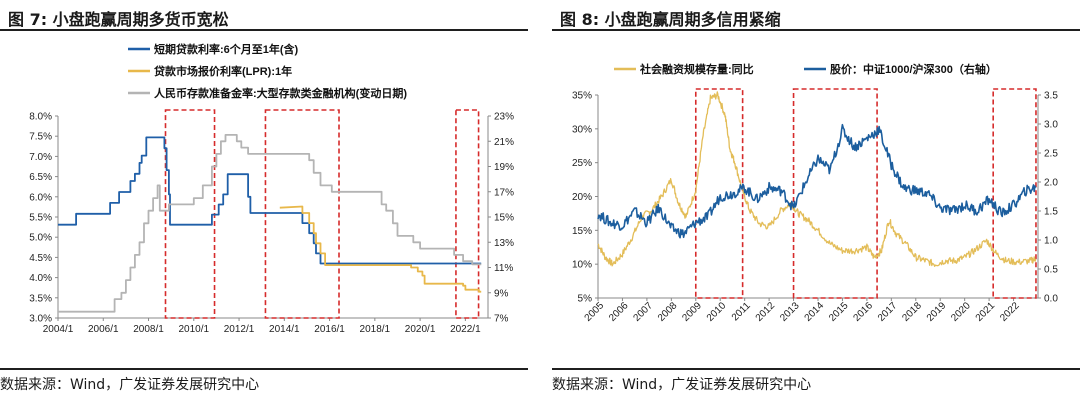 Image resolution: width=1080 pixels, height=405 pixels. I want to click on right-y-tick-label: 3.5, so click(1051, 96).